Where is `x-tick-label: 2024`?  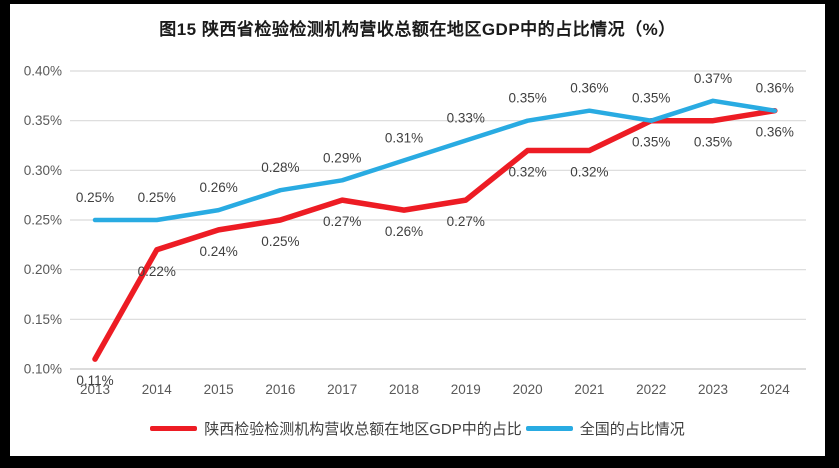
x-tick-label: 2024 is located at coordinates (775, 389).